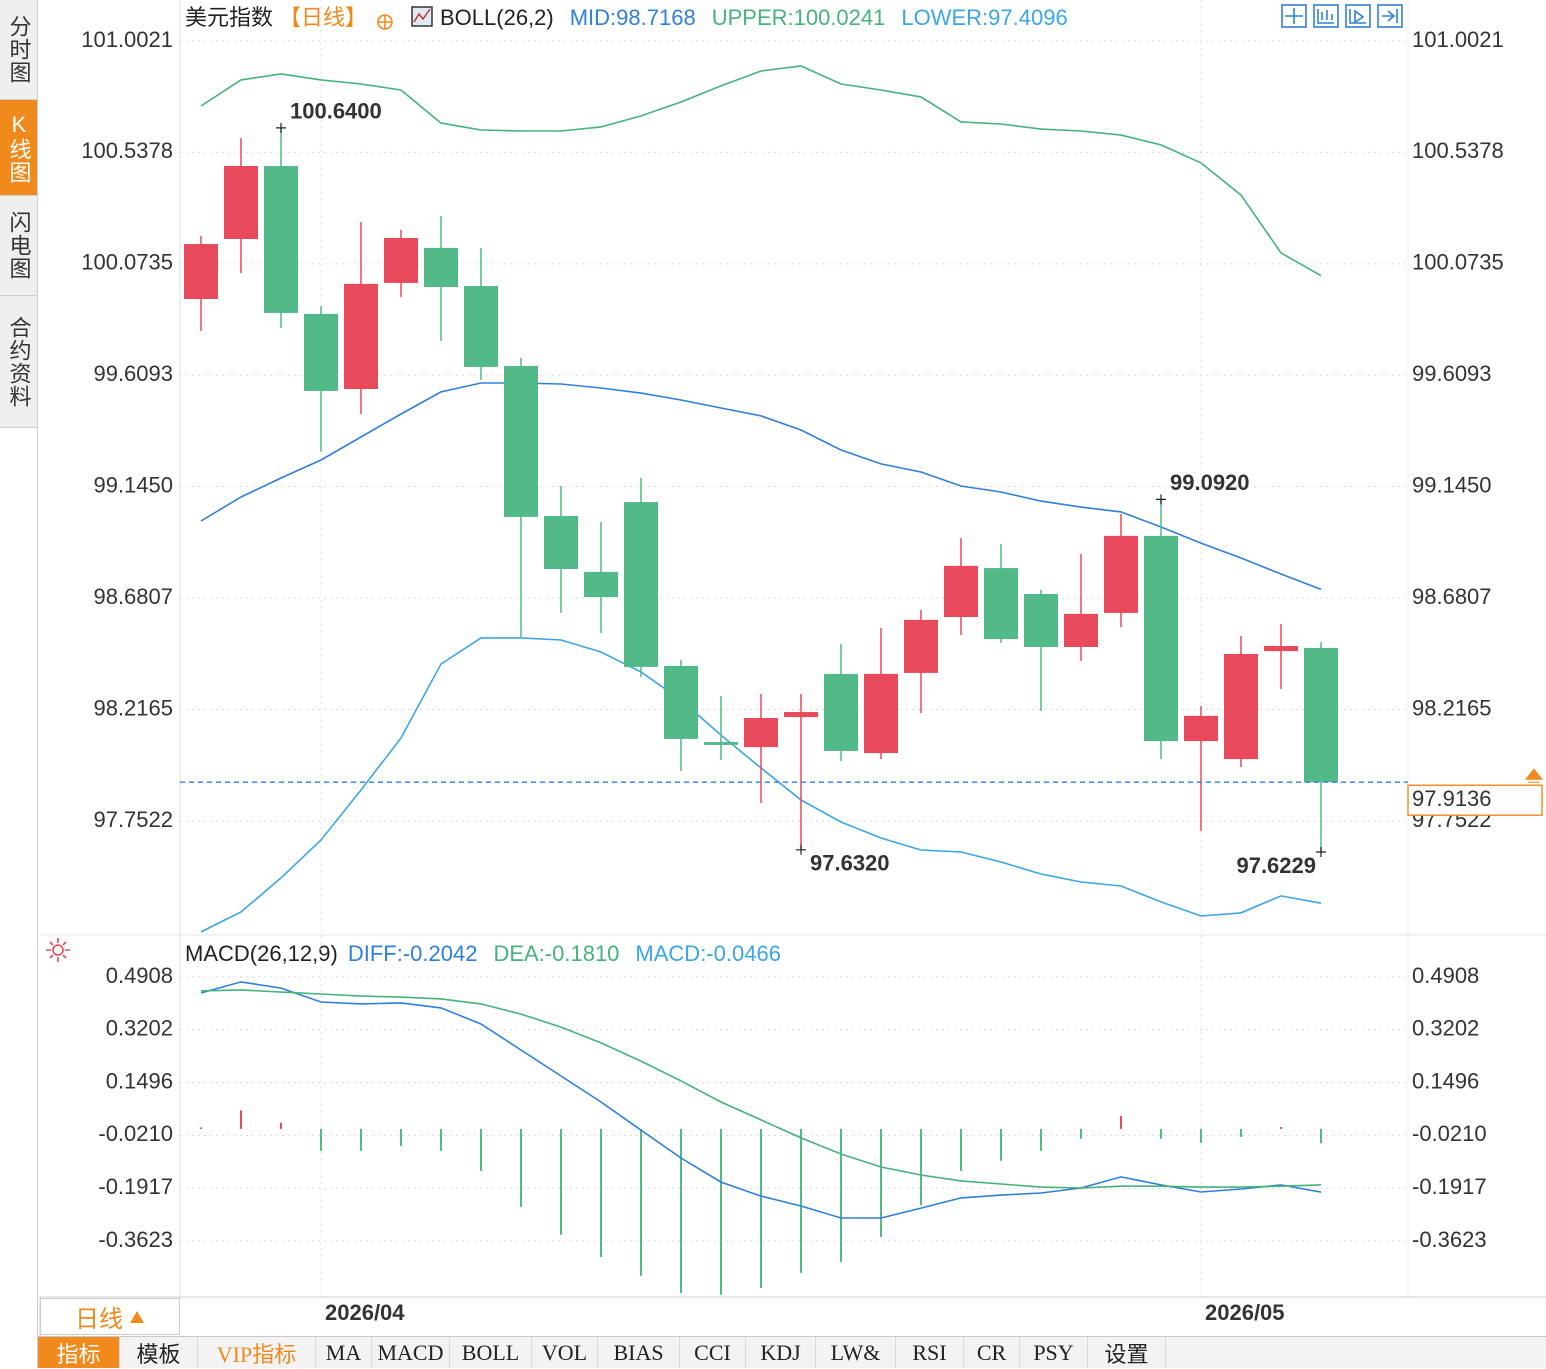 This screenshot has height=1369, width=1546. Describe the element at coordinates (1127, 1352) in the screenshot. I see `indicator-tab: 设置` at that location.